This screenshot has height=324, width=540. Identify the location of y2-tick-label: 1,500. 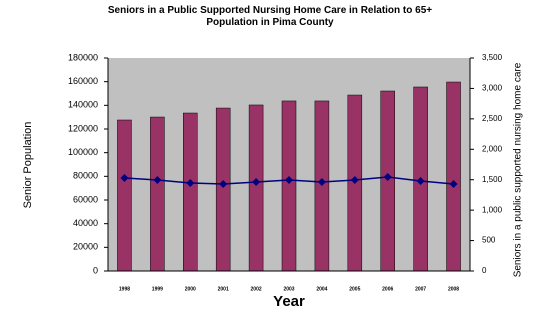
(492, 179).